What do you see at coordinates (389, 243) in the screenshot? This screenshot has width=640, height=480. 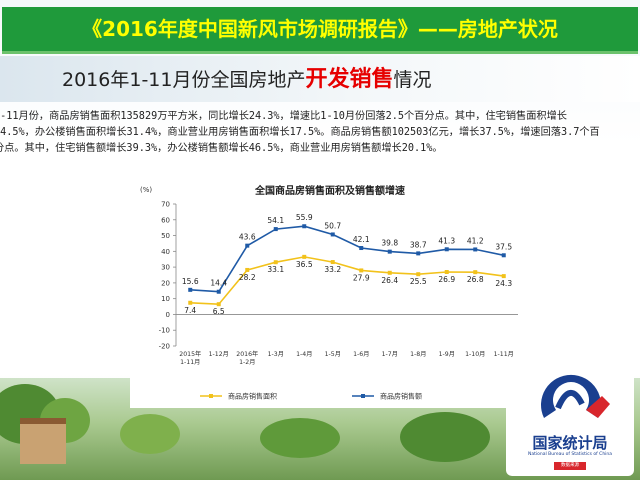 I see `data-label: 39.8` at bounding box center [389, 243].